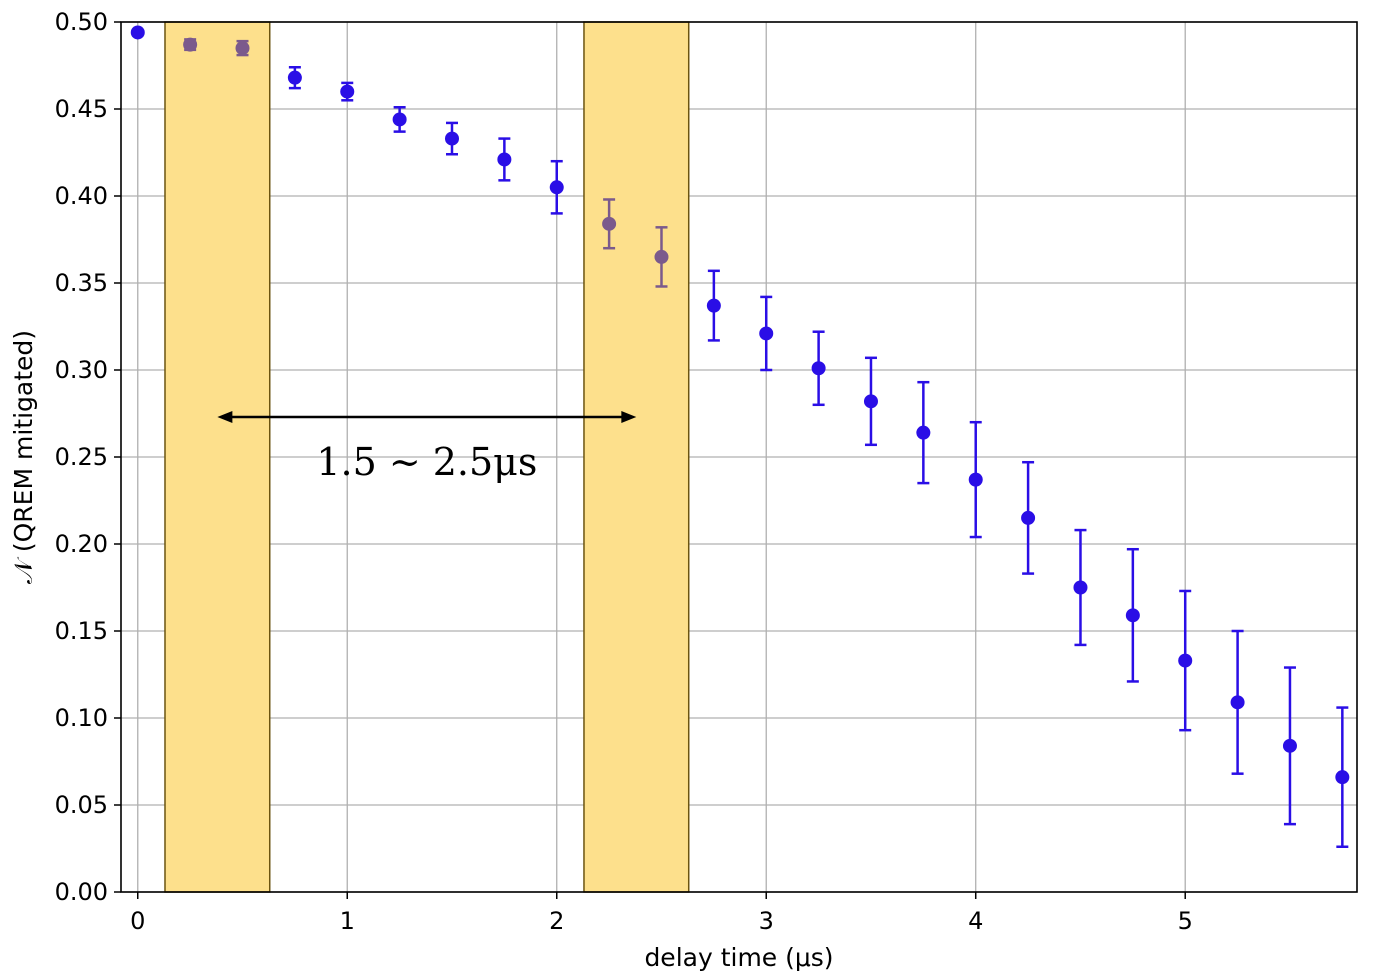  I want to click on y-axis-label: 𝒩 (QREM mitigated), so click(23, 457).